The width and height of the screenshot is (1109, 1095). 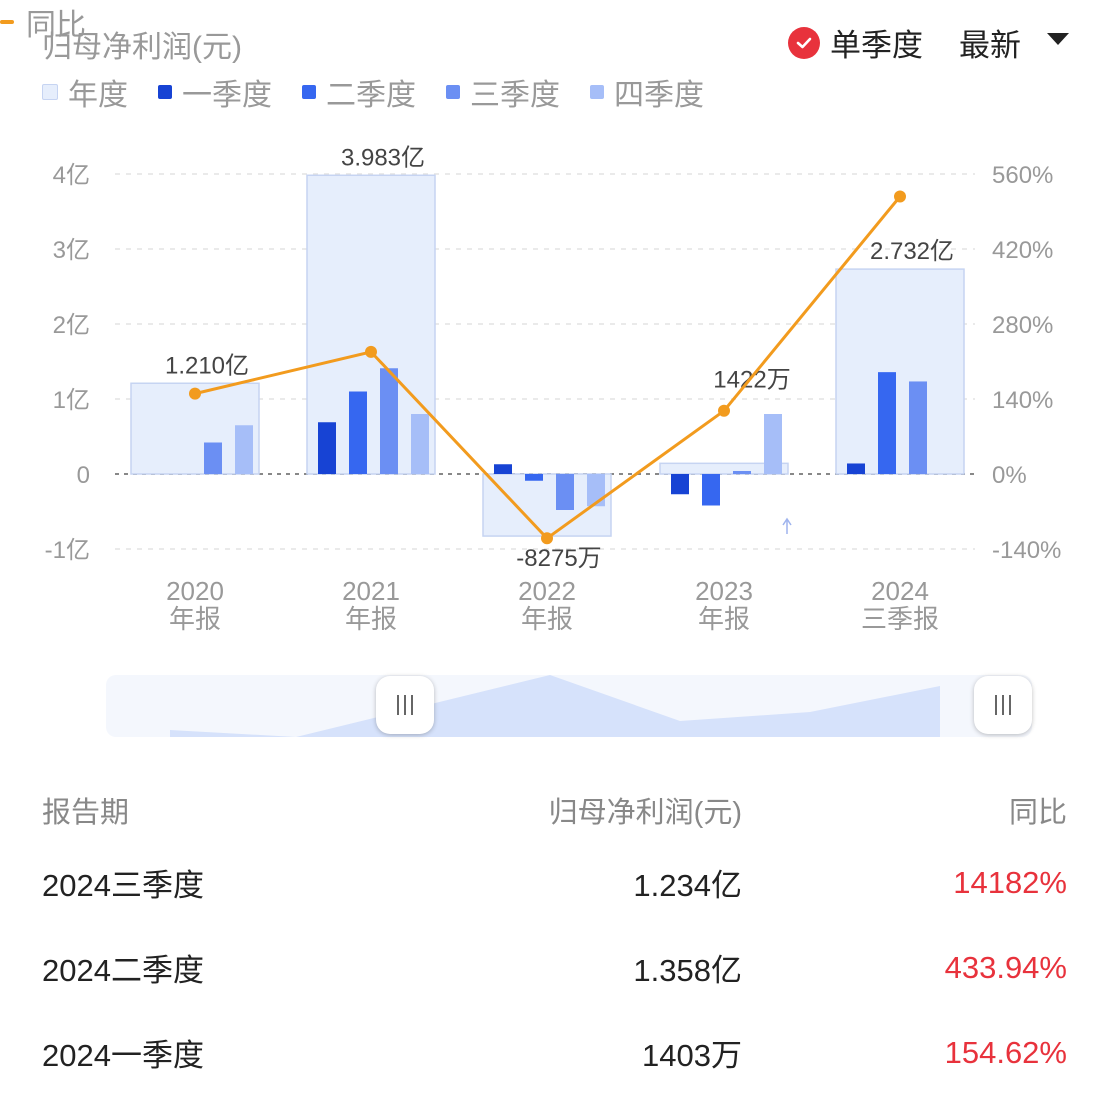 What do you see at coordinates (67, 550) in the screenshot?
I see `y-left-tick-label: -1亿` at bounding box center [67, 550].